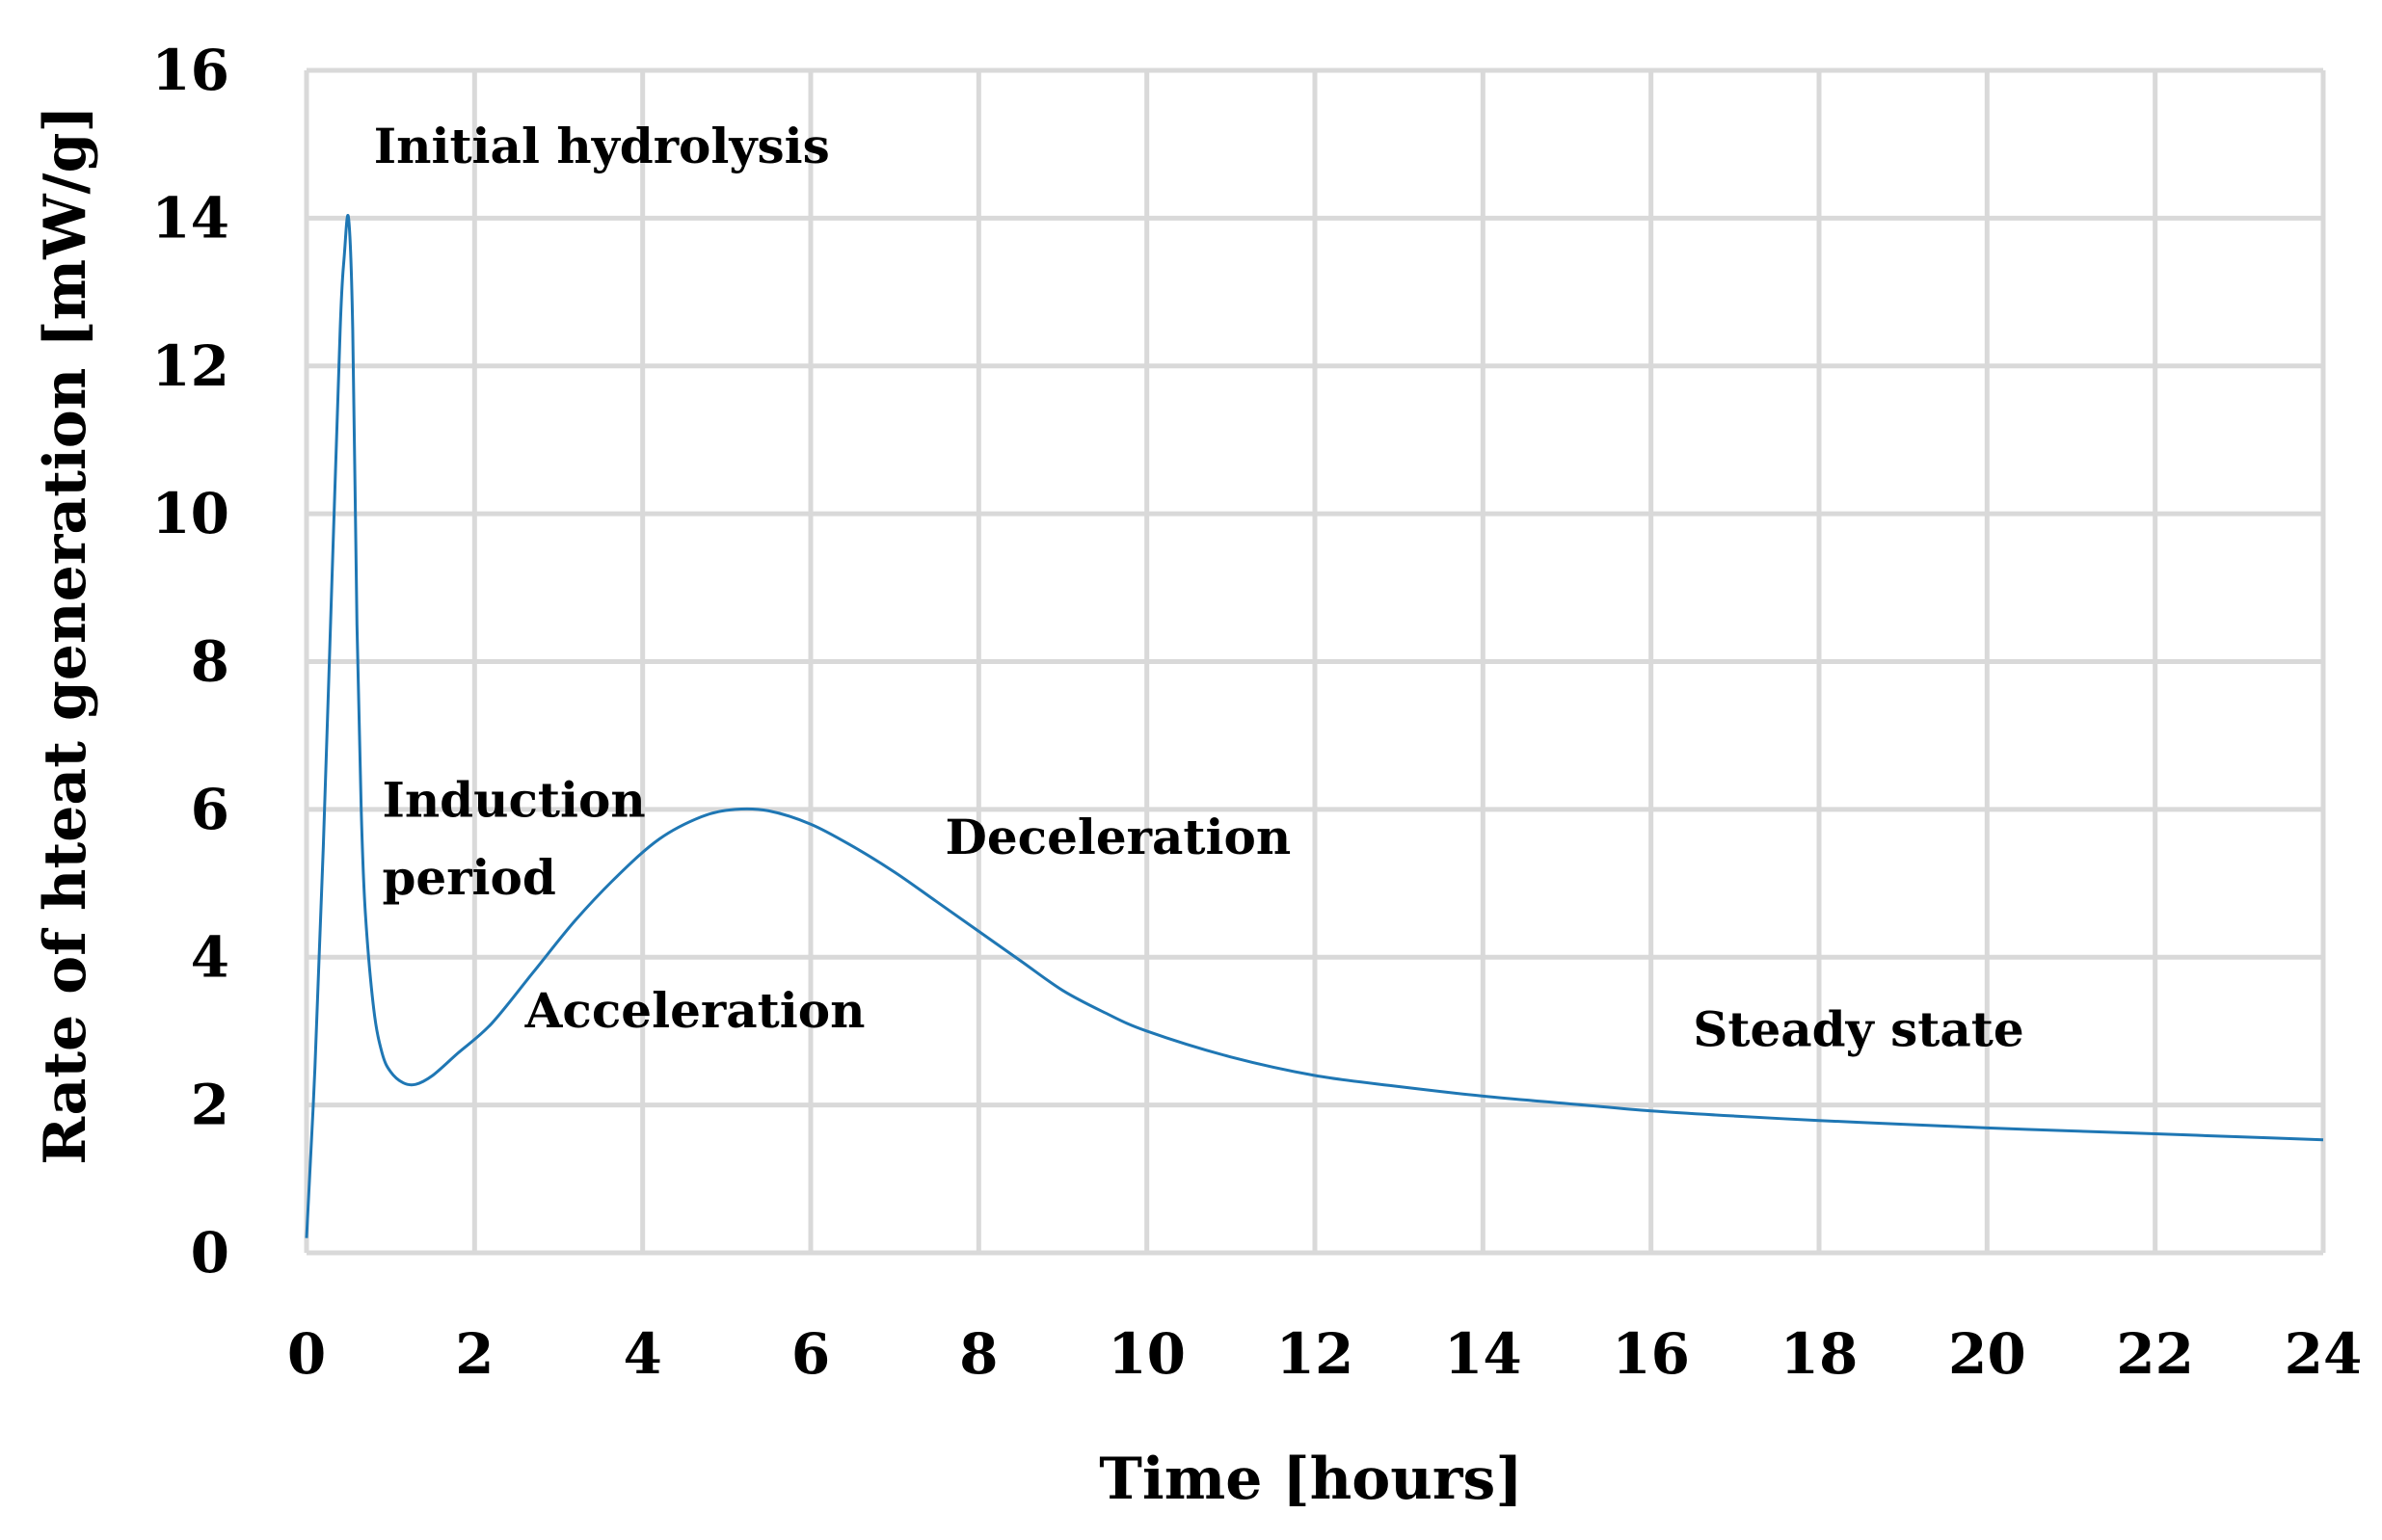 The width and height of the screenshot is (2382, 1540). What do you see at coordinates (1651, 1354) in the screenshot?
I see `x-tick-label-16: 16` at bounding box center [1651, 1354].